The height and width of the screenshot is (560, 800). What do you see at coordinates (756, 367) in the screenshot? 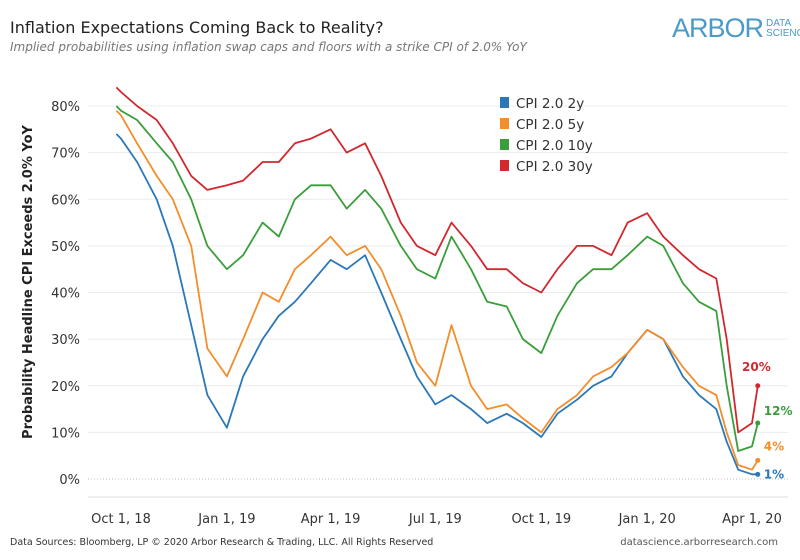
I see `end-value-label: 20%` at bounding box center [756, 367].